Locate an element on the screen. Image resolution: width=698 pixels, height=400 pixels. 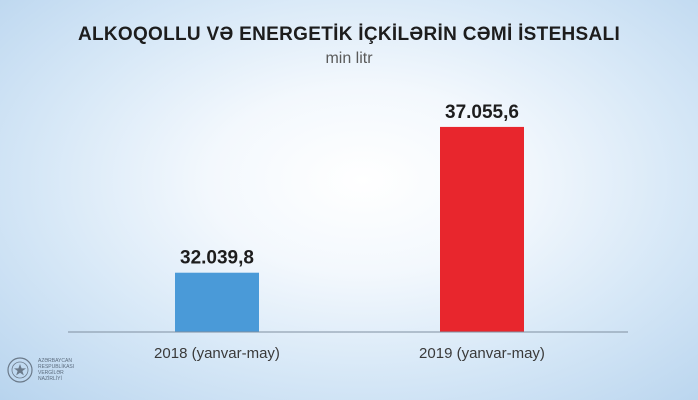
emblem-icon is located at coordinates (20, 370).